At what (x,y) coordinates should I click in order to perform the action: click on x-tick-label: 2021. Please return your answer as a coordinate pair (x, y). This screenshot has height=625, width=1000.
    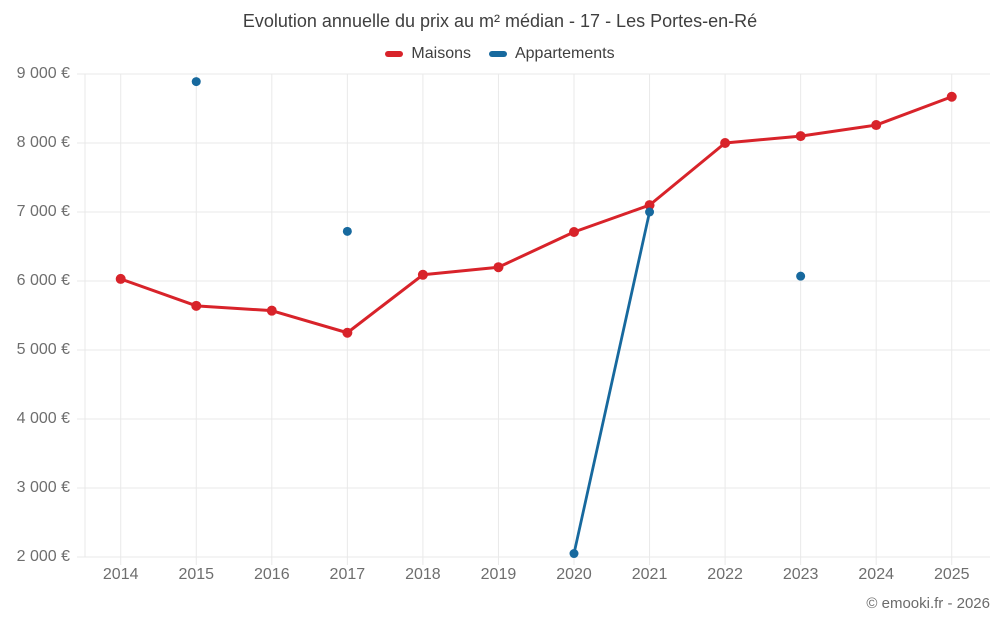
    Looking at the image, I should click on (649, 574).